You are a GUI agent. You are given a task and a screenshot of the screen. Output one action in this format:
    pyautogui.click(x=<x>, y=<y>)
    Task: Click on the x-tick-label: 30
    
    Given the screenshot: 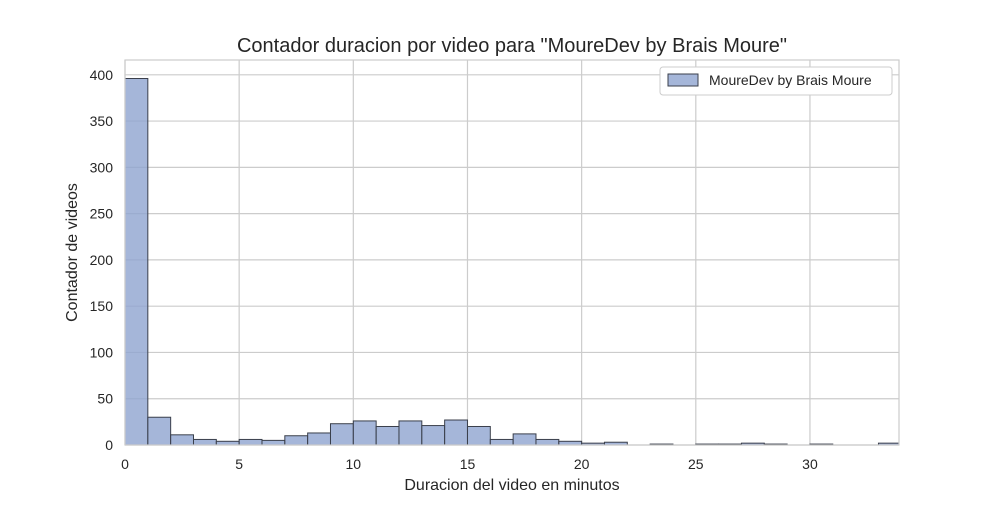 What is the action you would take?
    pyautogui.click(x=810, y=464)
    